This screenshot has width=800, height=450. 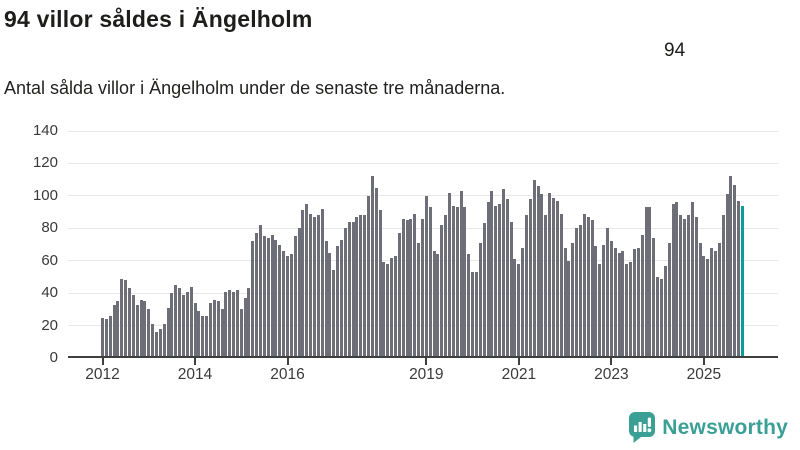 I want to click on x-axis-label: 2012, so click(x=102, y=374).